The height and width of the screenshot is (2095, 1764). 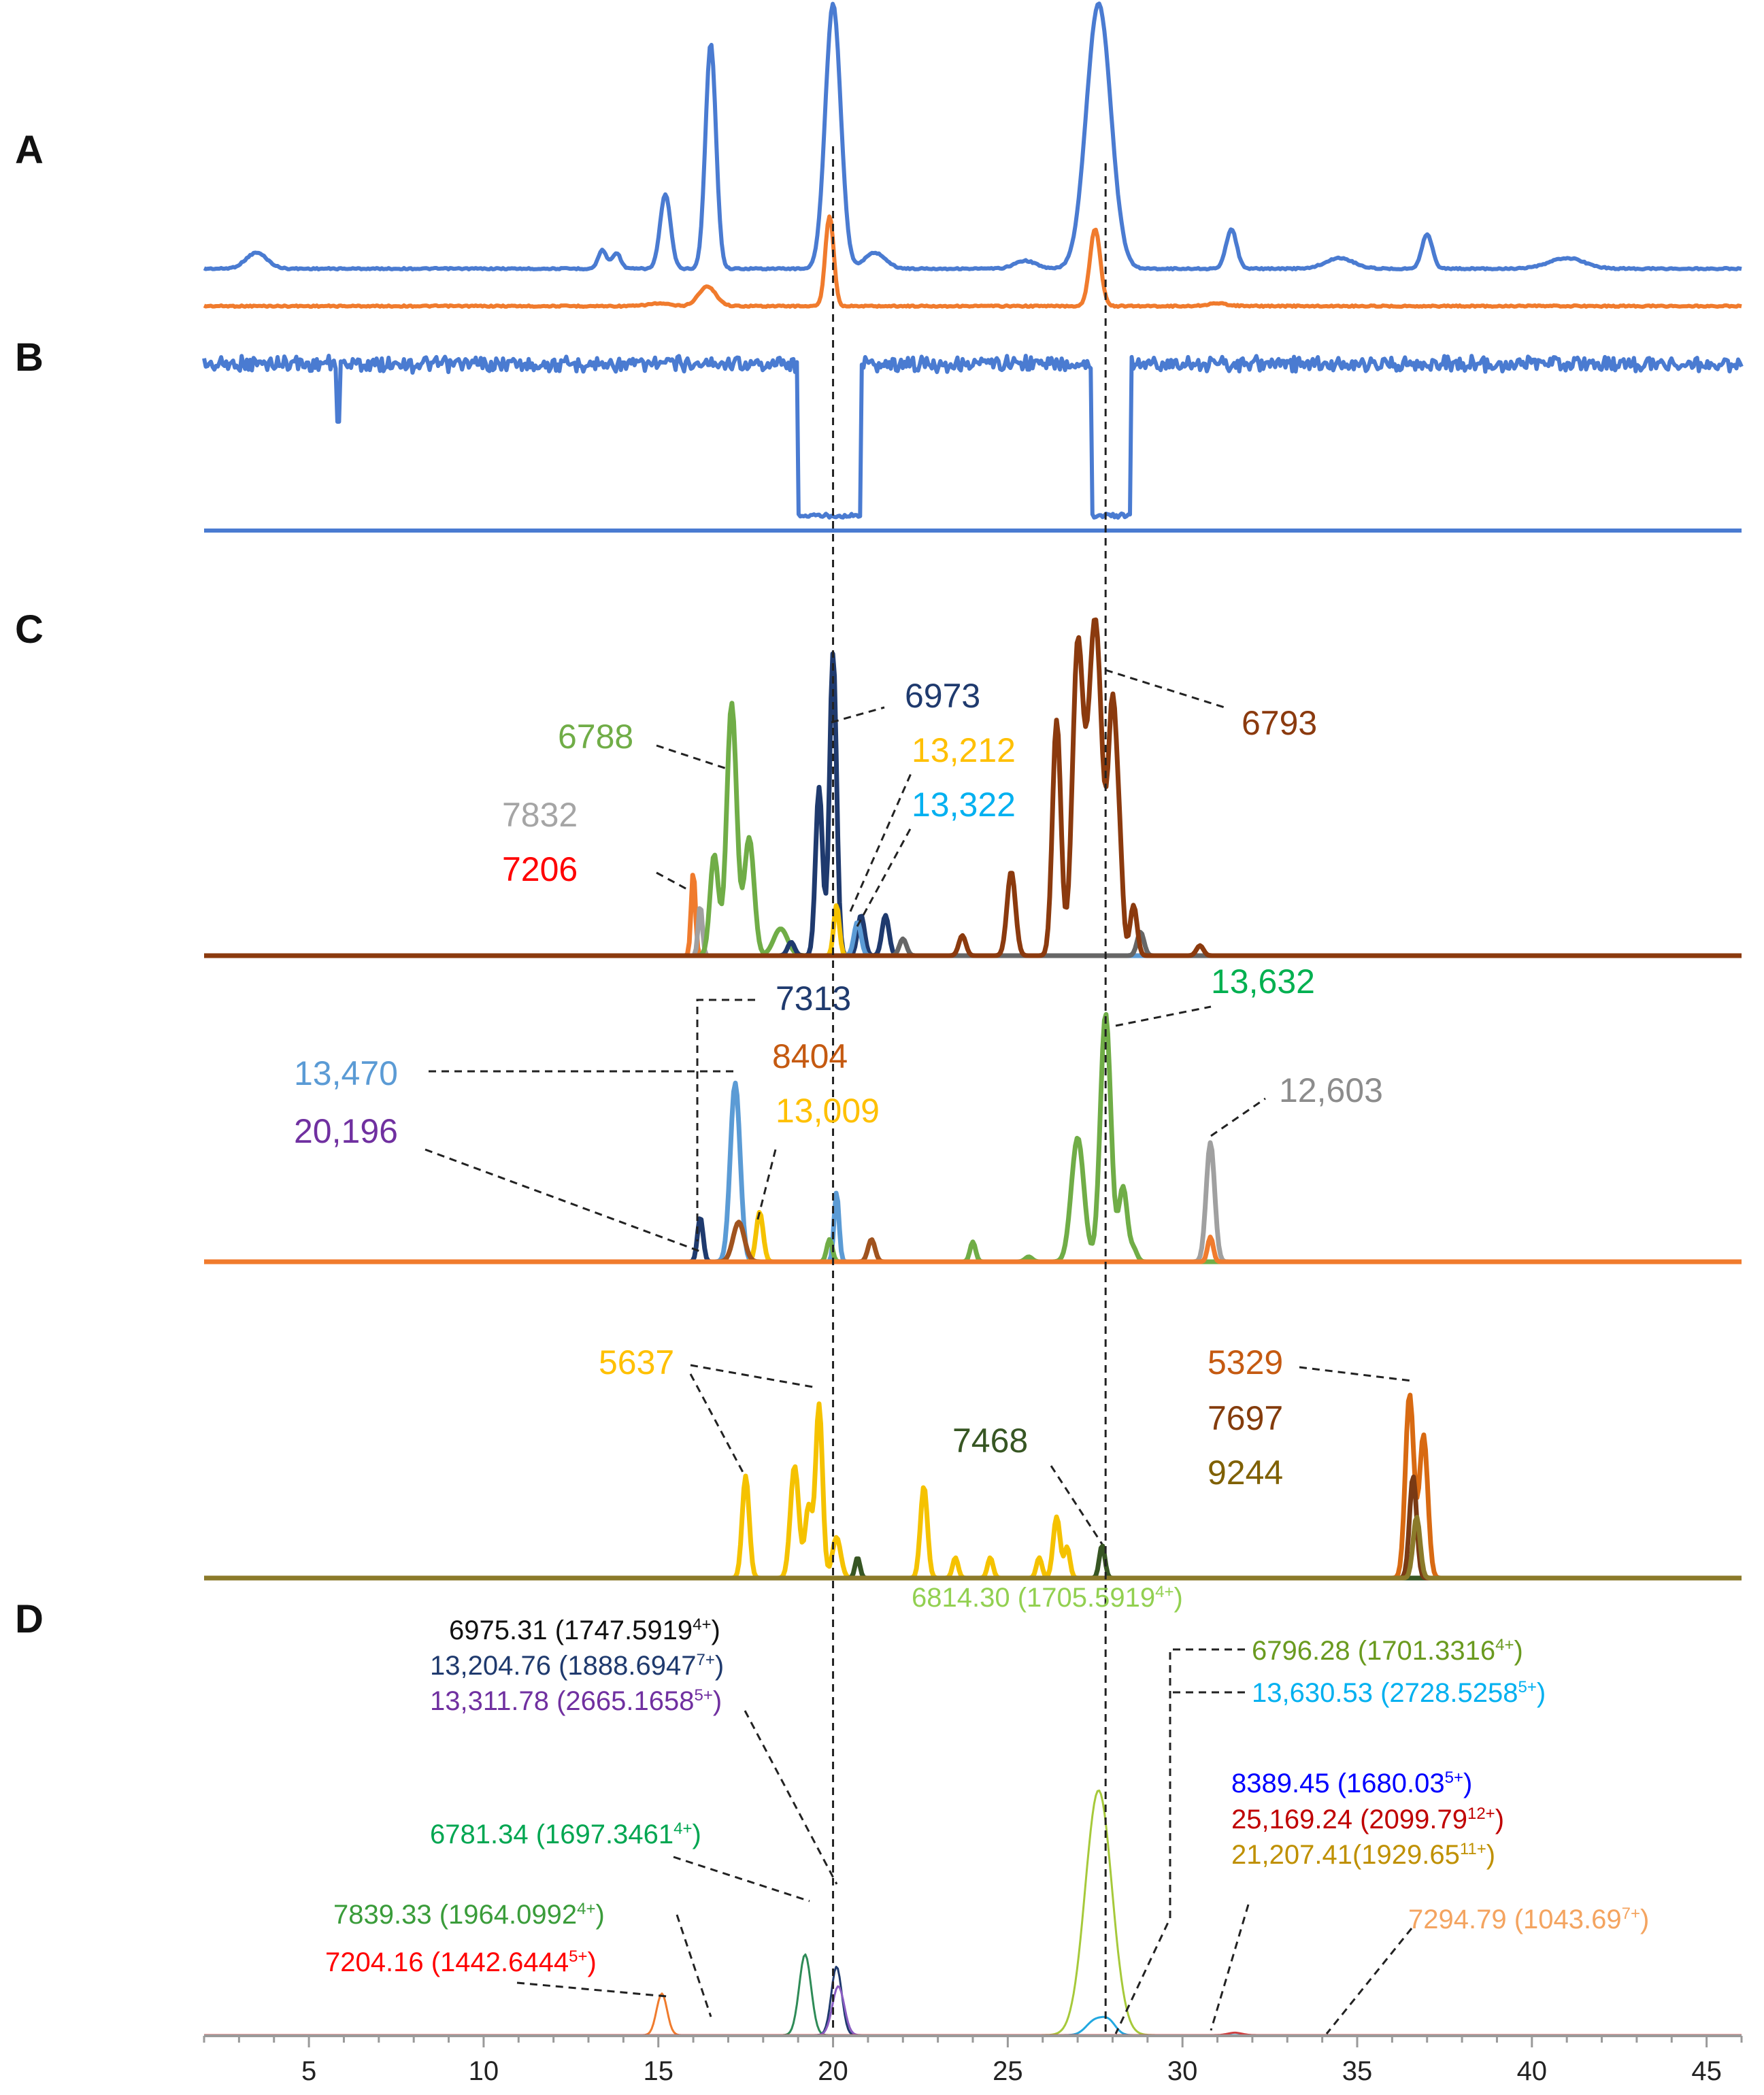 I want to click on label-13322: 13,322, so click(x=964, y=805).